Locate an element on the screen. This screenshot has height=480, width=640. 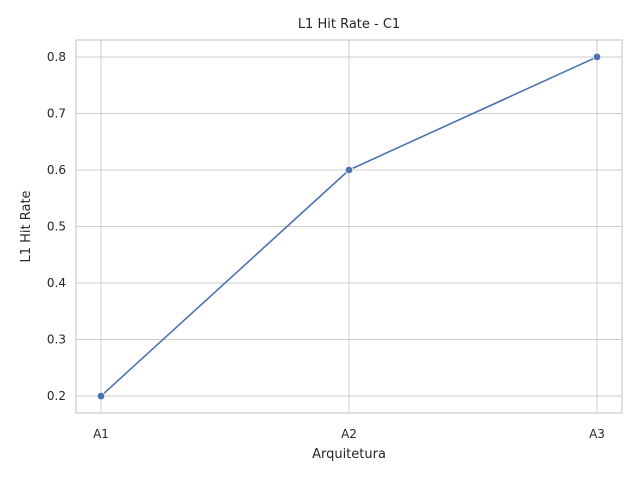
y-tick-label: 0.7 is located at coordinates (56, 113).